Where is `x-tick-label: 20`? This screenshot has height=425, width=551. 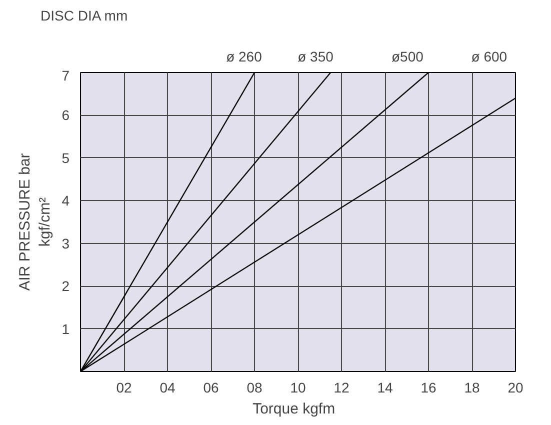
x-tick-label: 20 is located at coordinates (516, 388).